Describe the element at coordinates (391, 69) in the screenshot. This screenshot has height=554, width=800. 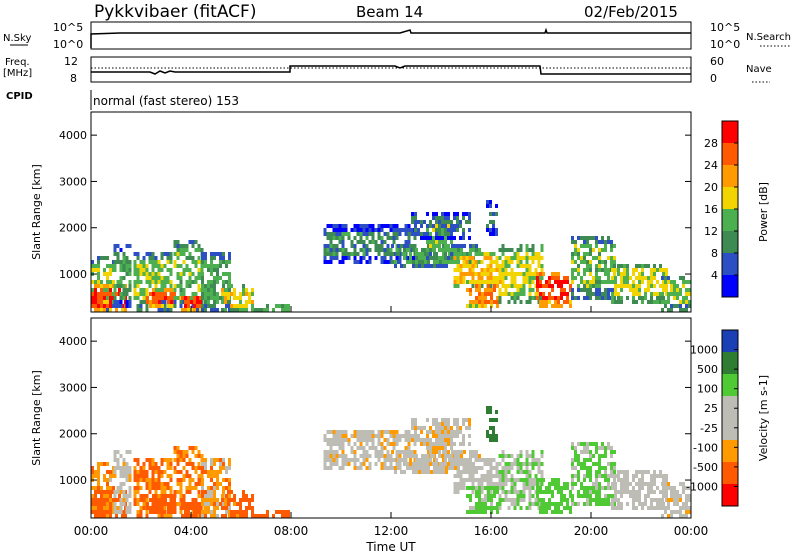
I see `freq-frame` at that location.